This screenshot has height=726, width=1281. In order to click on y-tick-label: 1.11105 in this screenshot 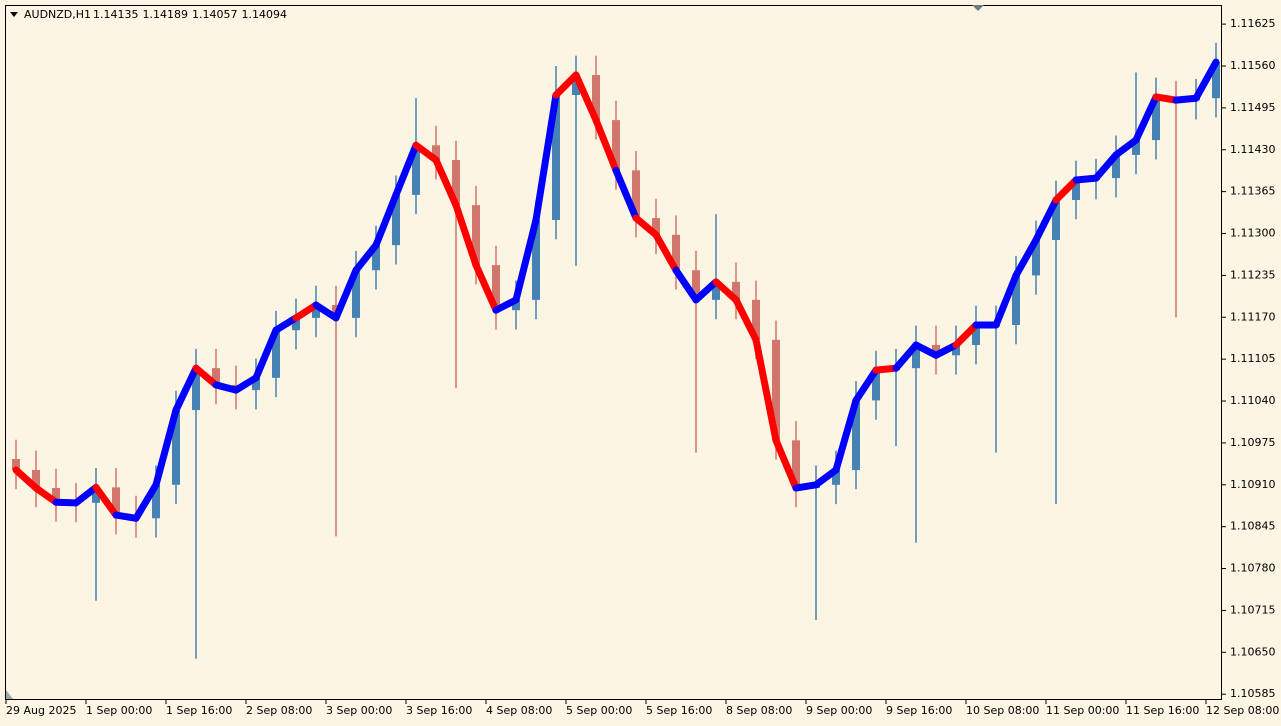, I will do `click(1253, 358)`.